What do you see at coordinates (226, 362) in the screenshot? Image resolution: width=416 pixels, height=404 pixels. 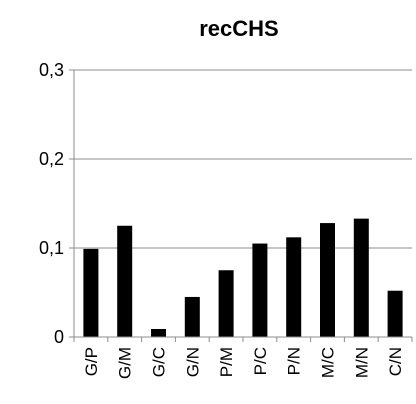 I see `x-tick-label: P/M` at bounding box center [226, 362].